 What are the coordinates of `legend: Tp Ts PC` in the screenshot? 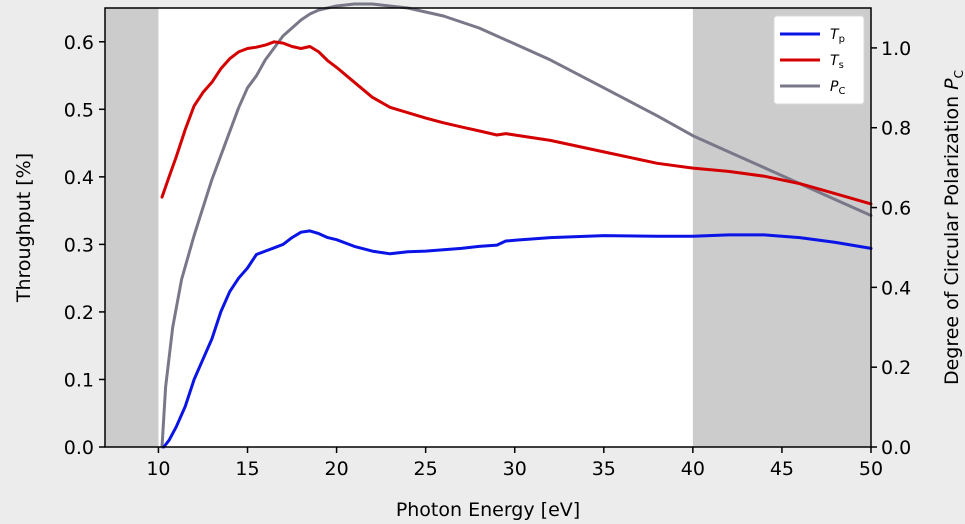 It's located at (819, 60).